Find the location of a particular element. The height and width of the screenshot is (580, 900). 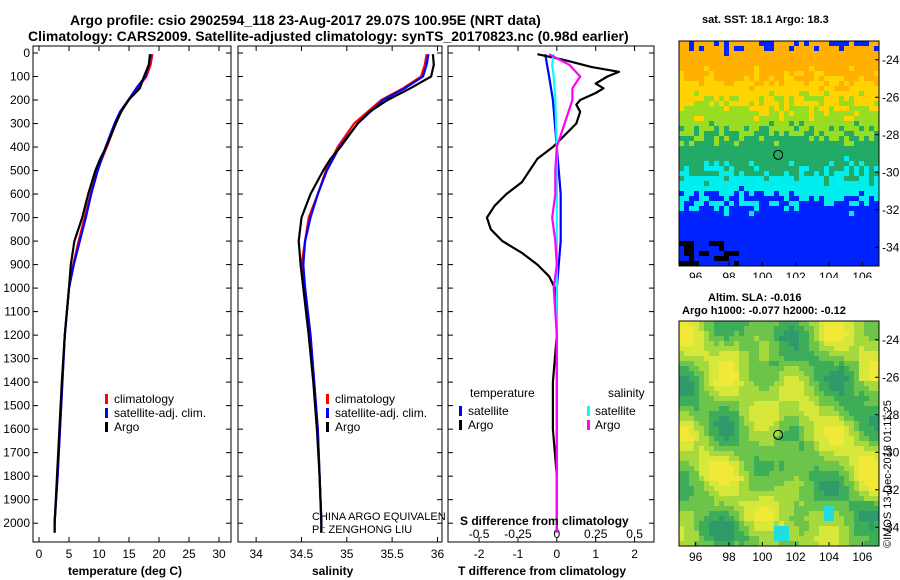

legend-swatch-argo is located at coordinates (327, 427).